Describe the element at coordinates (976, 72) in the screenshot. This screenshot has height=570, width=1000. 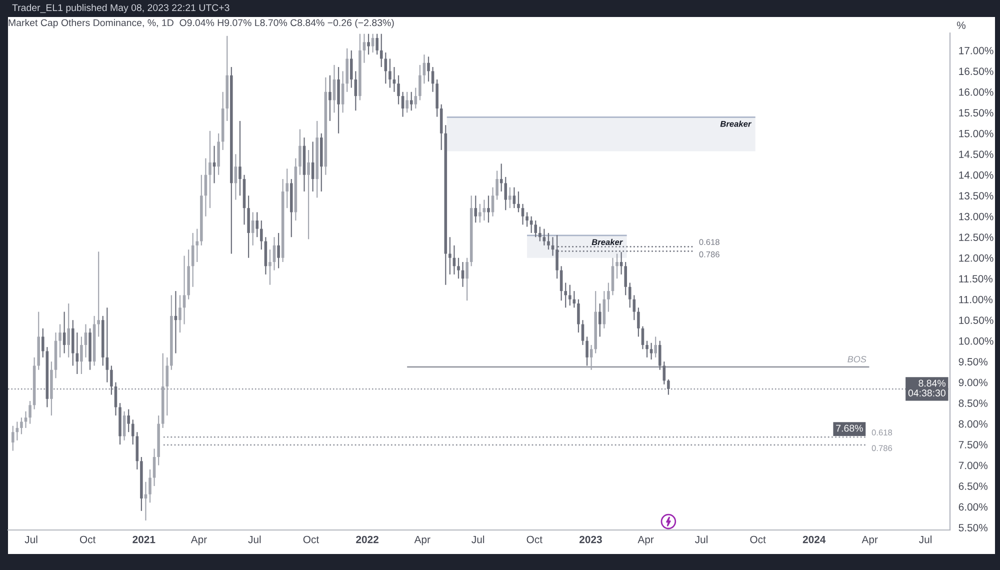
I see `y-tick-label: 16.50%` at that location.